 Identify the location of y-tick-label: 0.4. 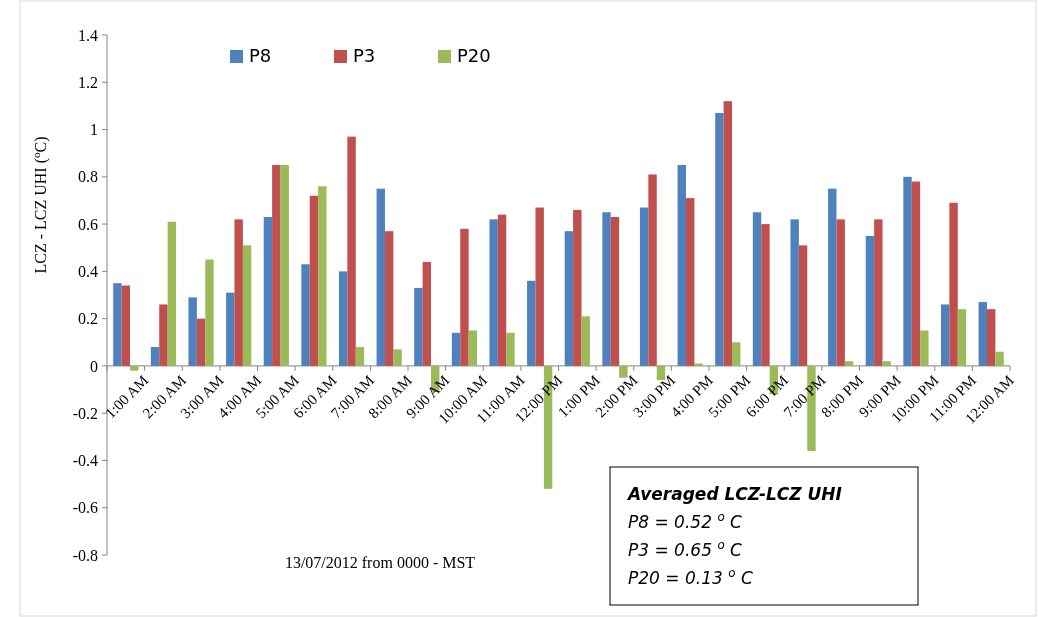
(88, 271).